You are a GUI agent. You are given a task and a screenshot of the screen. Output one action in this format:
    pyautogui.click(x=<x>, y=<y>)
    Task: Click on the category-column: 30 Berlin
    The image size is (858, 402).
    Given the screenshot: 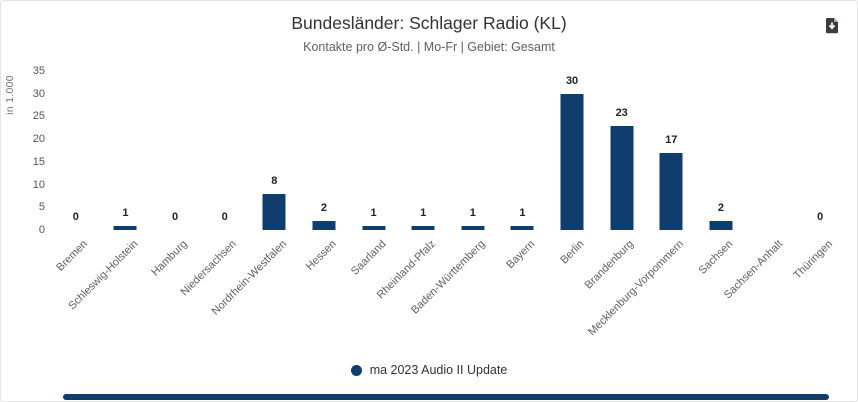 What is the action you would take?
    pyautogui.click(x=572, y=168)
    